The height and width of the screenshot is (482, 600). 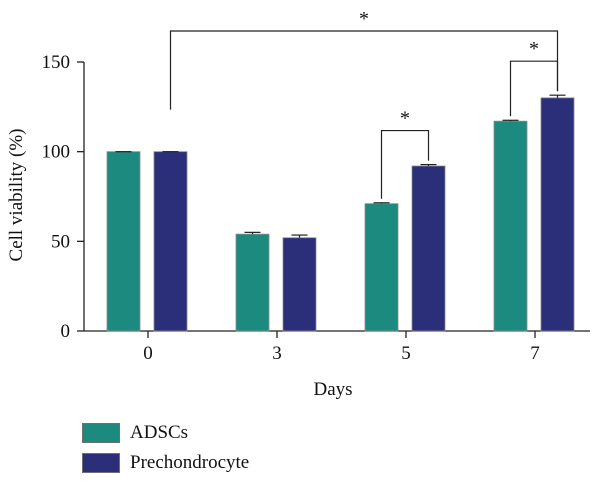 I want to click on x-axis-label: Days, so click(x=332, y=389).